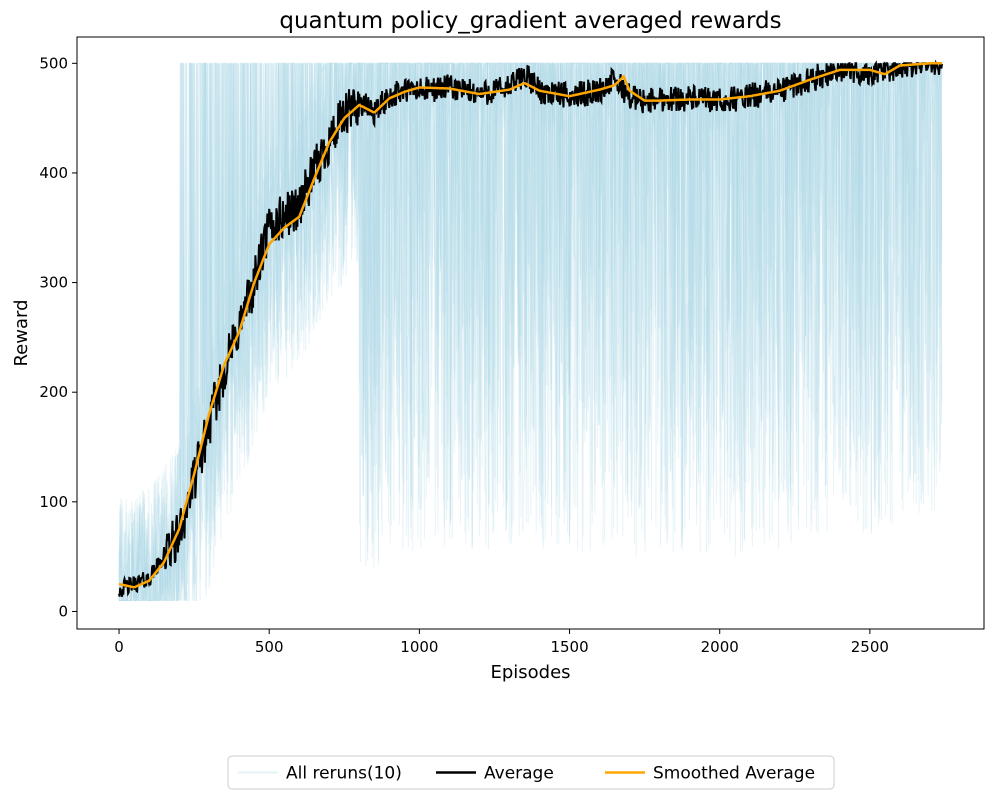  What do you see at coordinates (63, 611) in the screenshot?
I see `y-tick-label: 0` at bounding box center [63, 611].